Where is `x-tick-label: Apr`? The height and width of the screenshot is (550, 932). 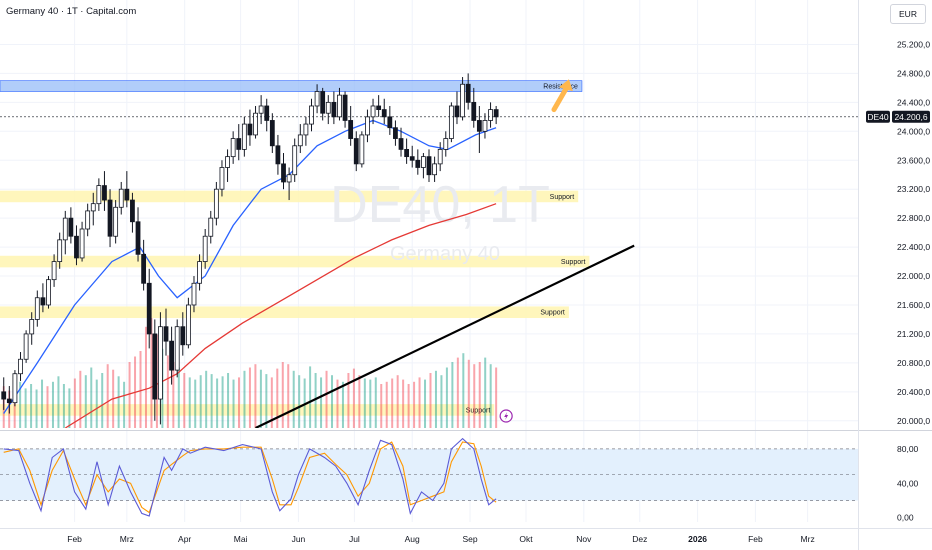
x-tick-label: Apr is located at coordinates (184, 539).